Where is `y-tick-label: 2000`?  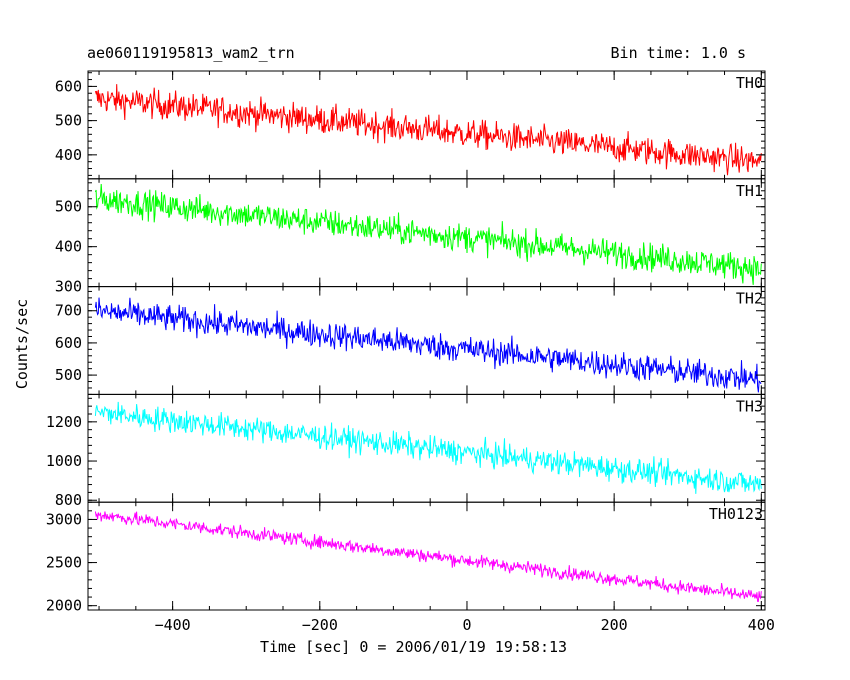 y-tick-label: 2000 is located at coordinates (64, 606).